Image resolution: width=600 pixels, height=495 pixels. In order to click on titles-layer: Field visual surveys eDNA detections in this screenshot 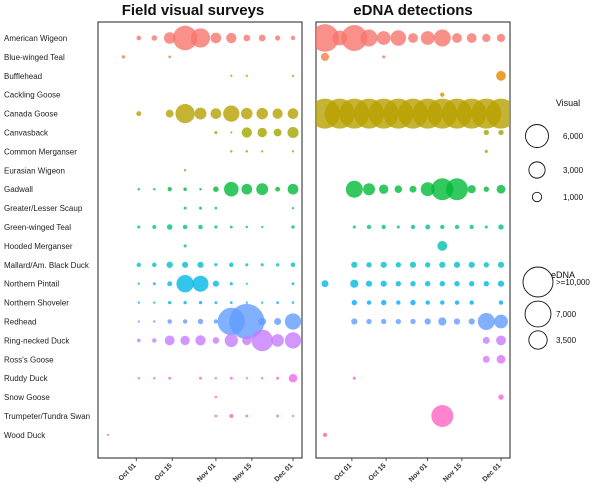, I will do `click(297, 10)`.